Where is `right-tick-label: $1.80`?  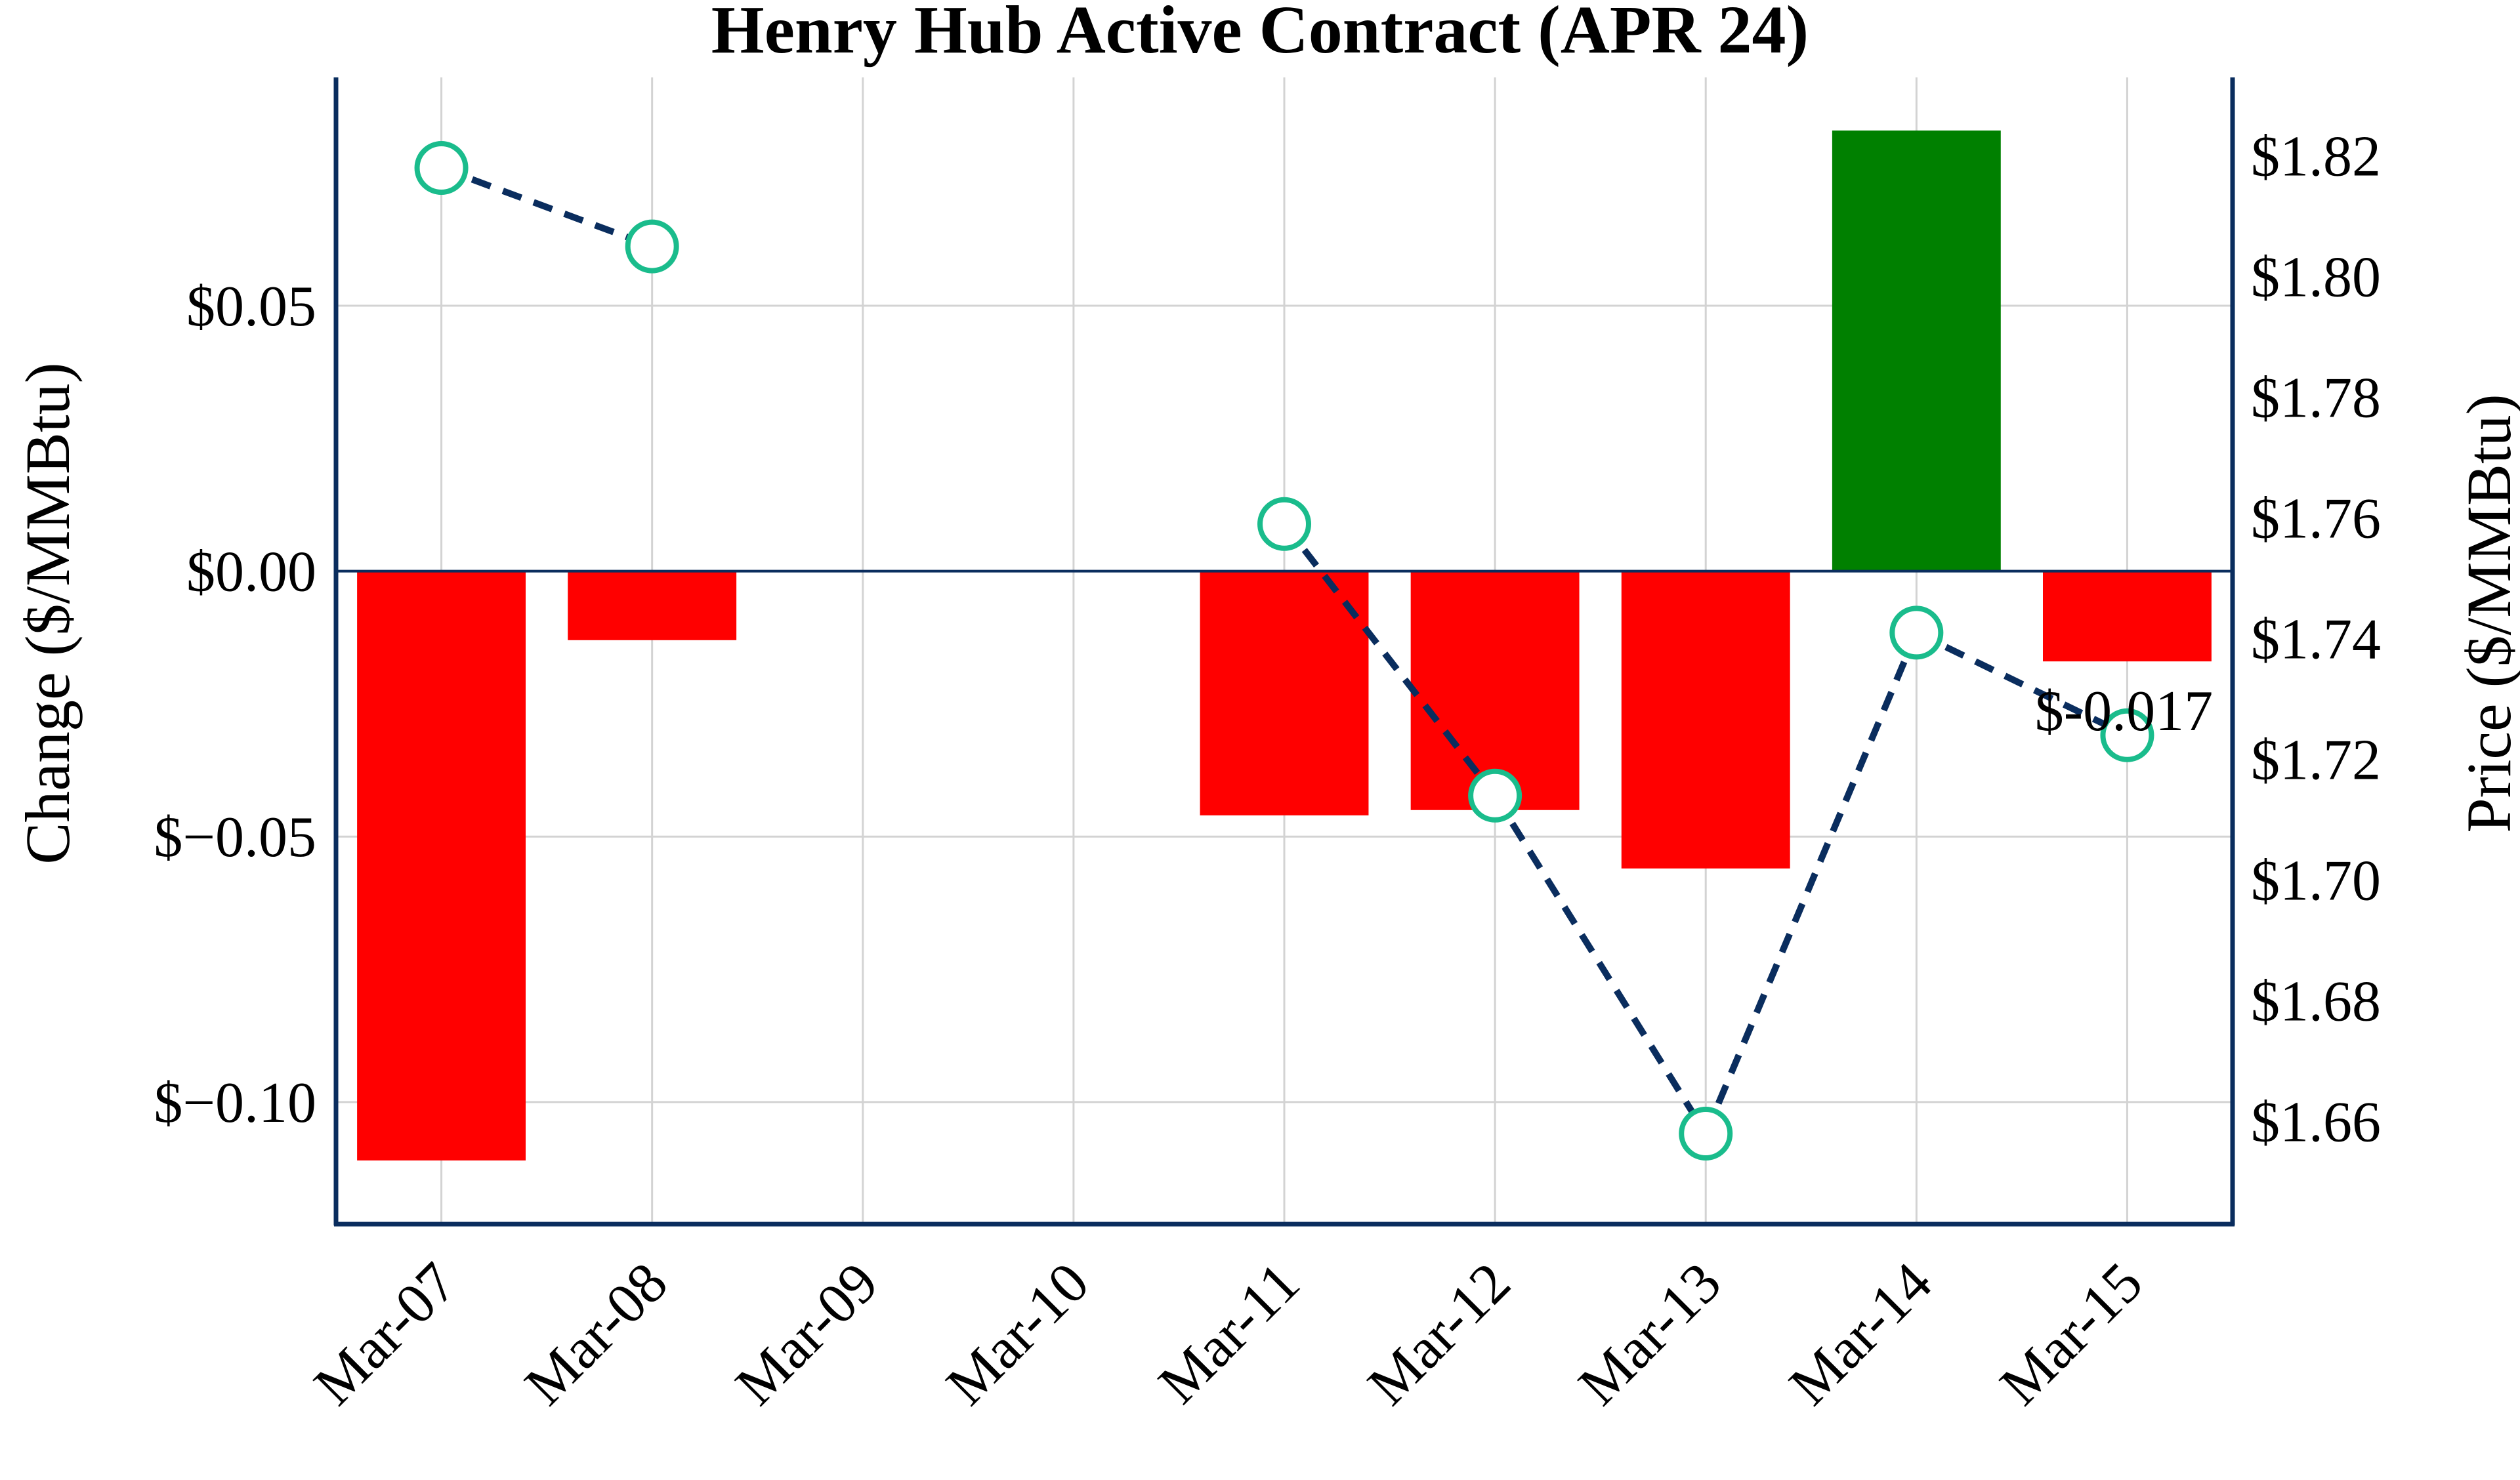
right-tick-label: $1.80 is located at coordinates (2316, 278).